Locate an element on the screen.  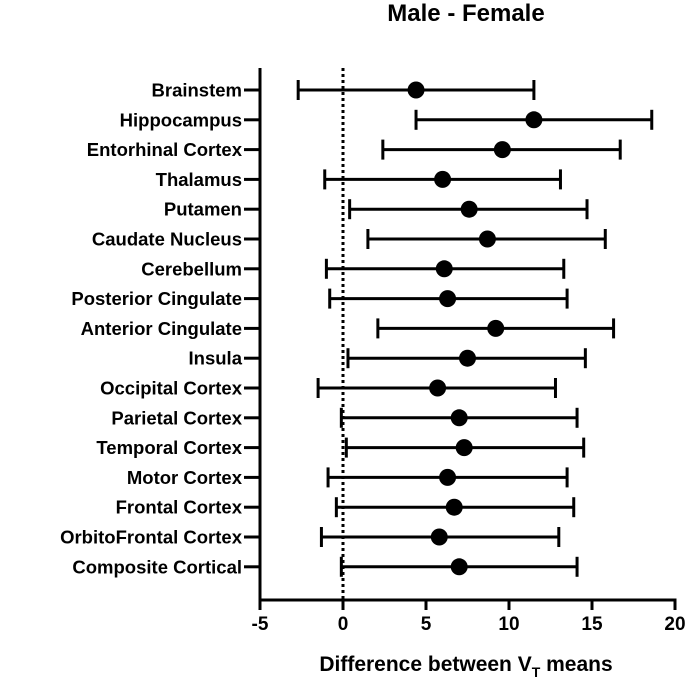
forest-row: Caudate Nucleus is located at coordinates (349, 239).